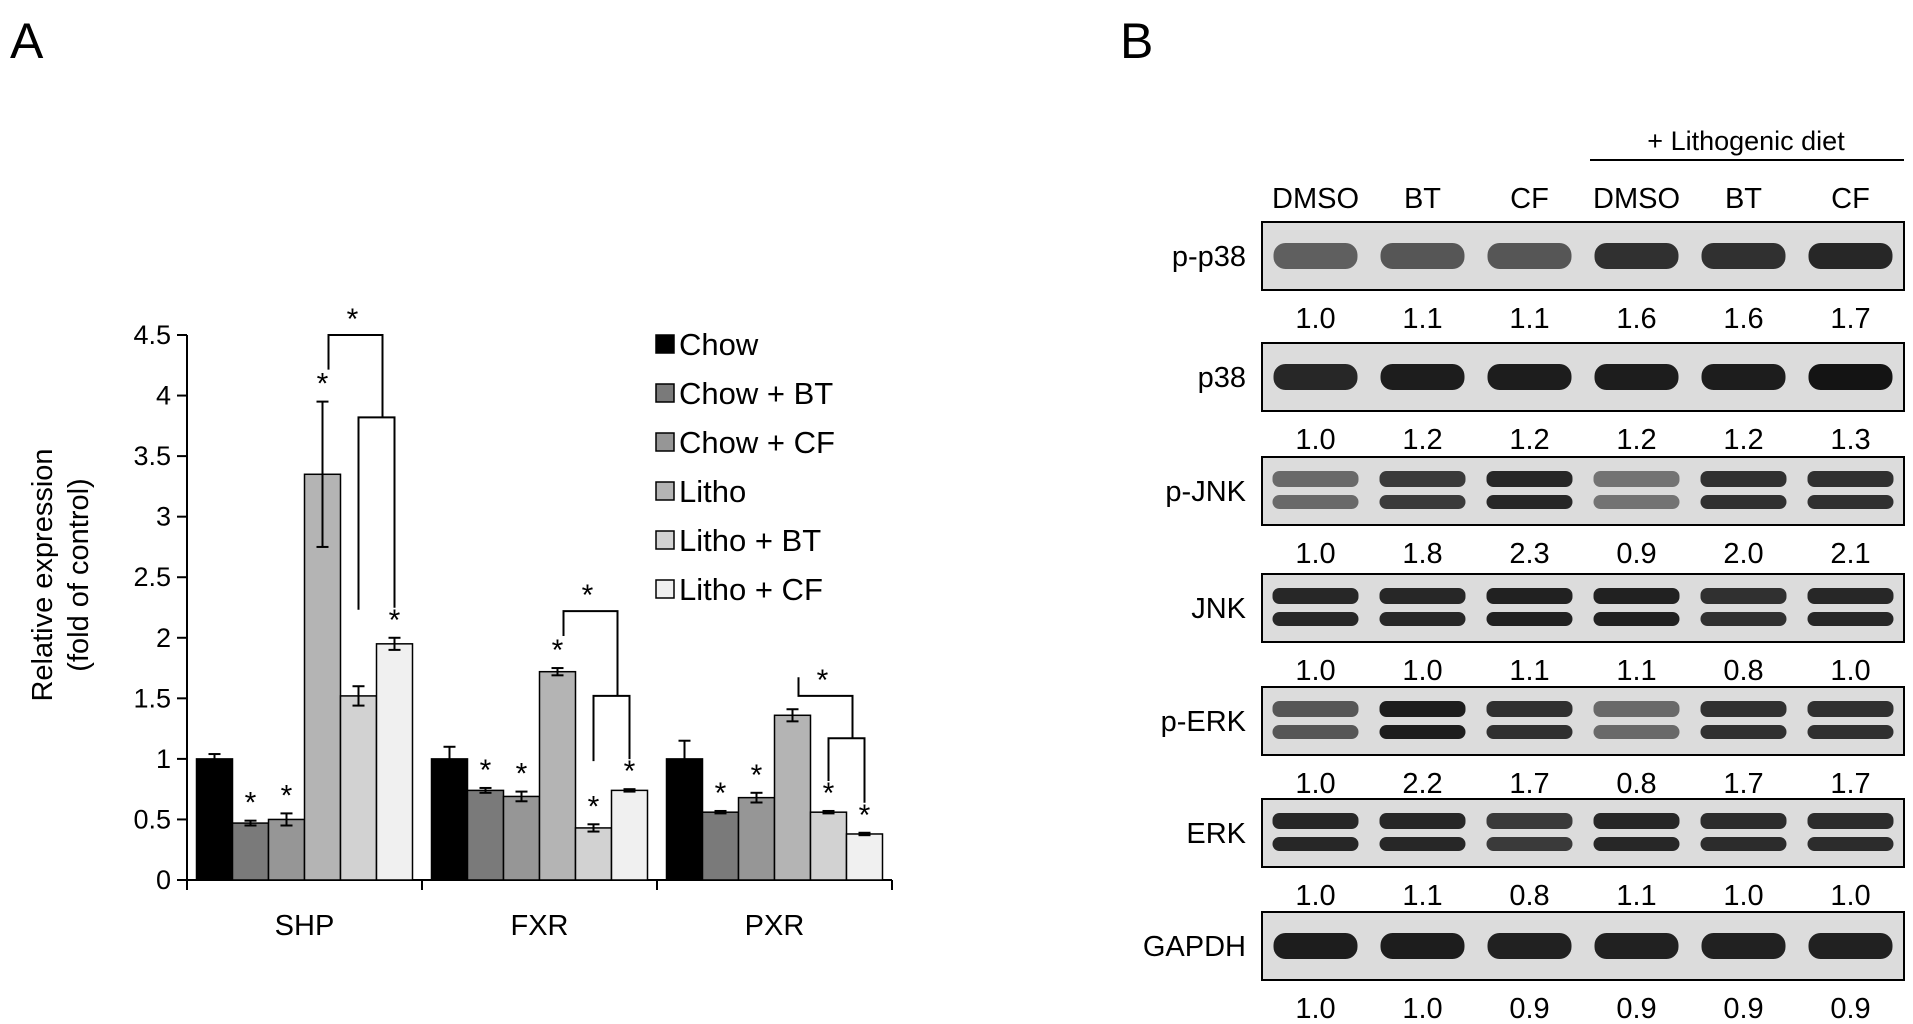  Describe the element at coordinates (757, 442) in the screenshot. I see `legend-label: Chow + CF` at that location.